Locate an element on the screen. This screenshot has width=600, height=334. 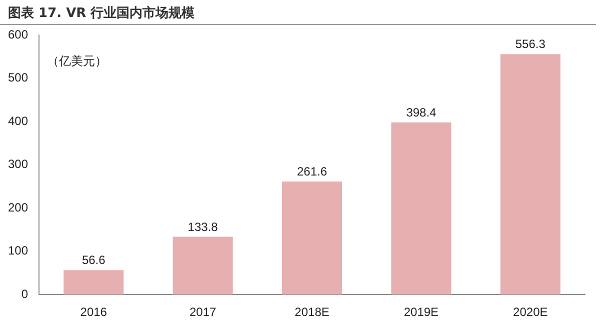
y-tick-label: 200 is located at coordinates (18, 207).